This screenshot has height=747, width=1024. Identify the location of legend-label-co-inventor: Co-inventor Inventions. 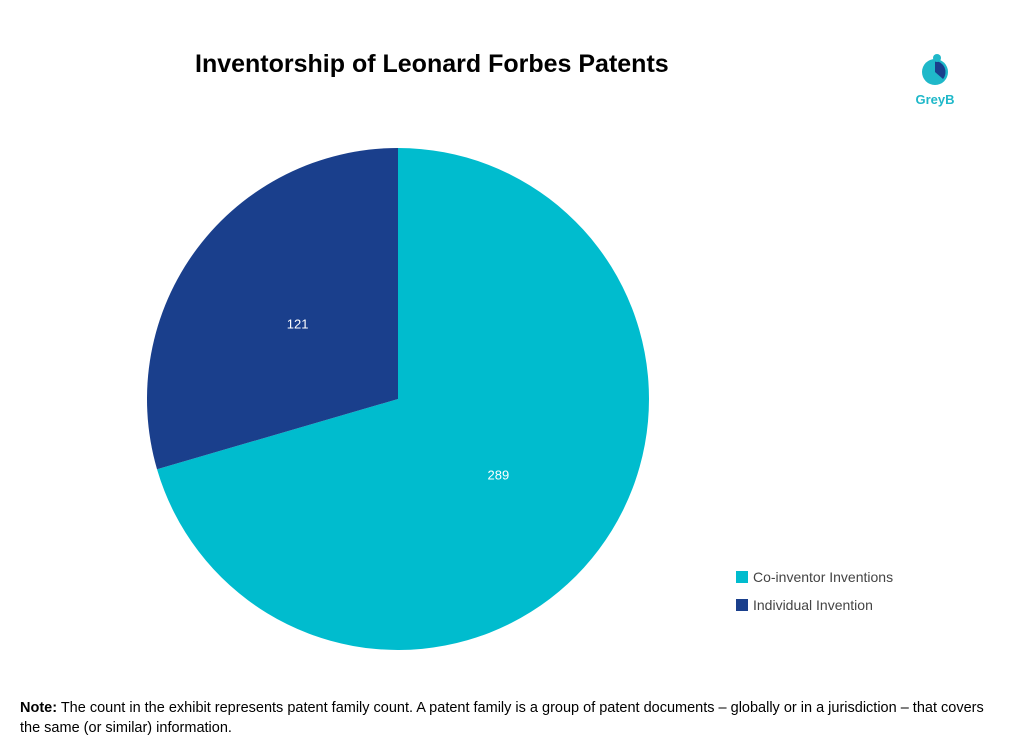
(823, 577).